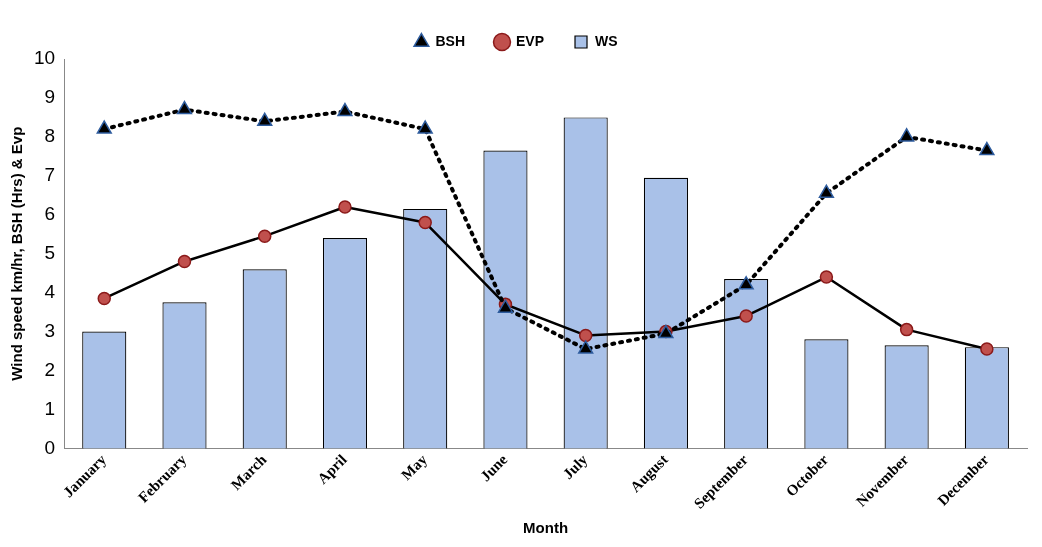 This screenshot has height=547, width=1042. Describe the element at coordinates (575, 466) in the screenshot. I see `x-tick-label: July` at that location.